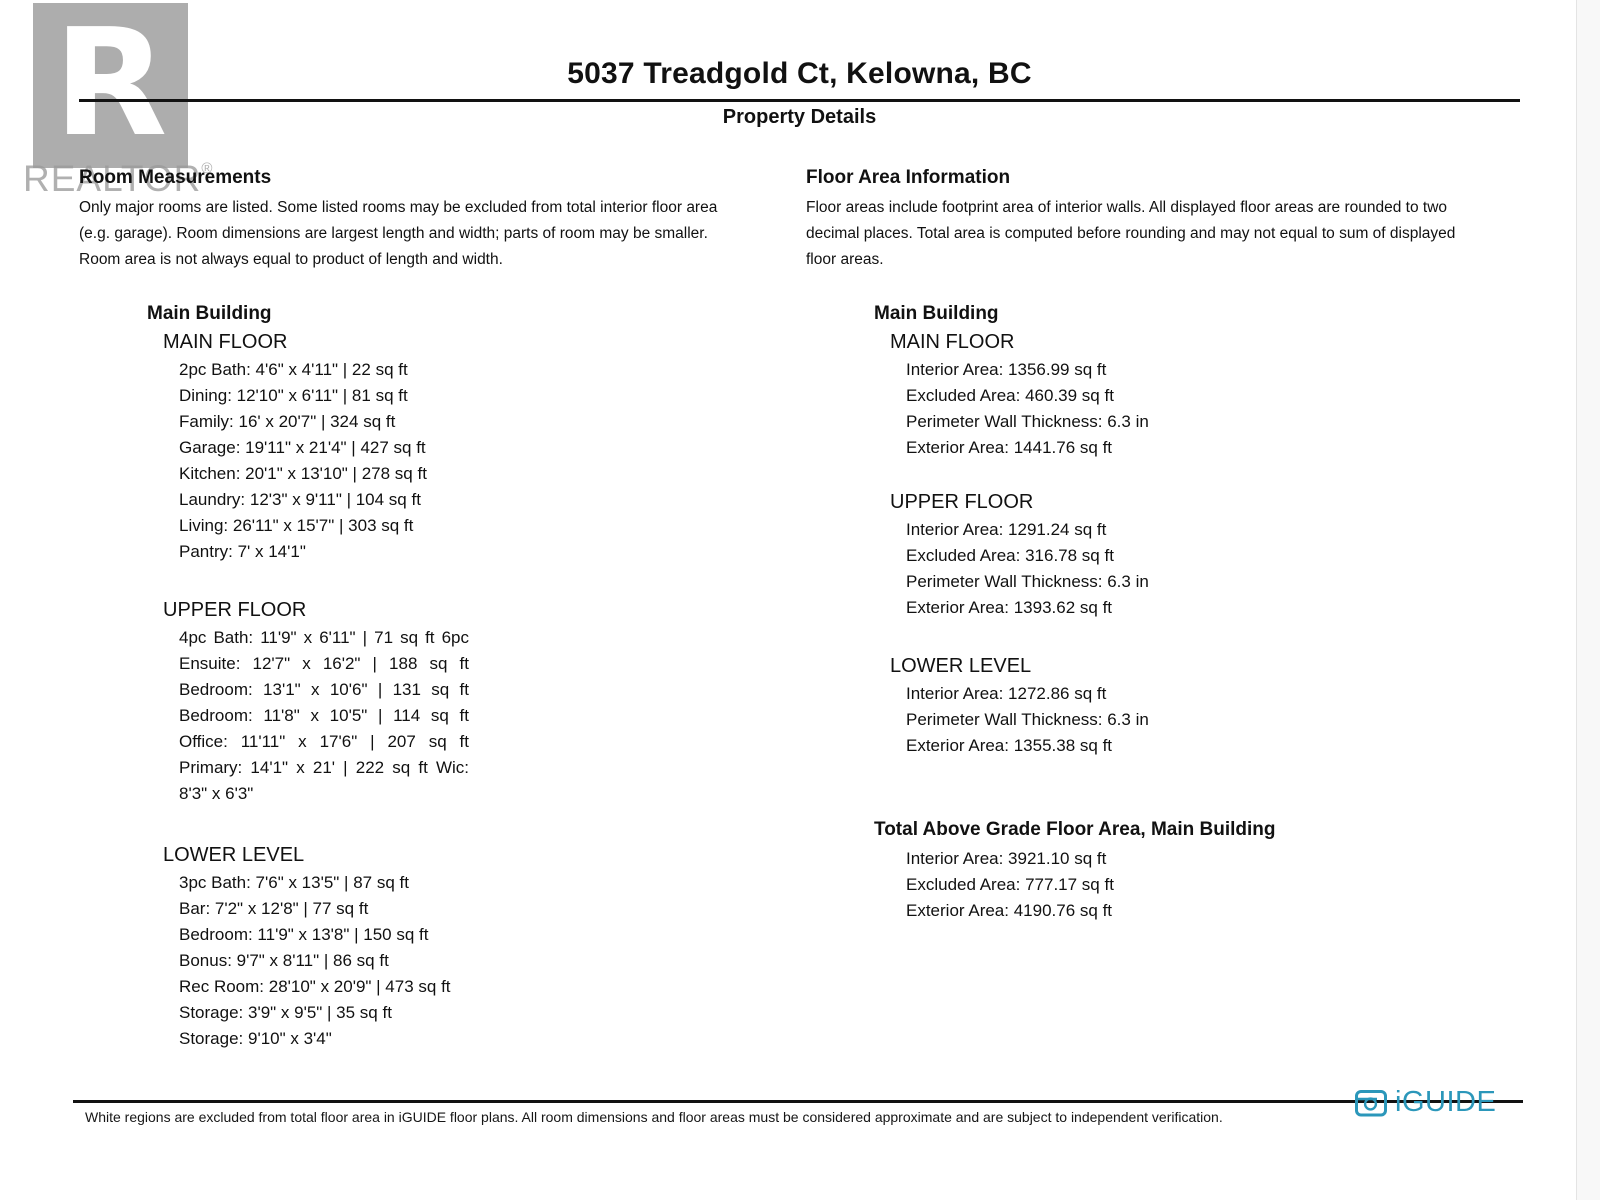 This screenshot has height=1200, width=1600. I want to click on room-entry: 3pc Bath: 7'6" x 13'5" | 87 sq ft, so click(294, 882).